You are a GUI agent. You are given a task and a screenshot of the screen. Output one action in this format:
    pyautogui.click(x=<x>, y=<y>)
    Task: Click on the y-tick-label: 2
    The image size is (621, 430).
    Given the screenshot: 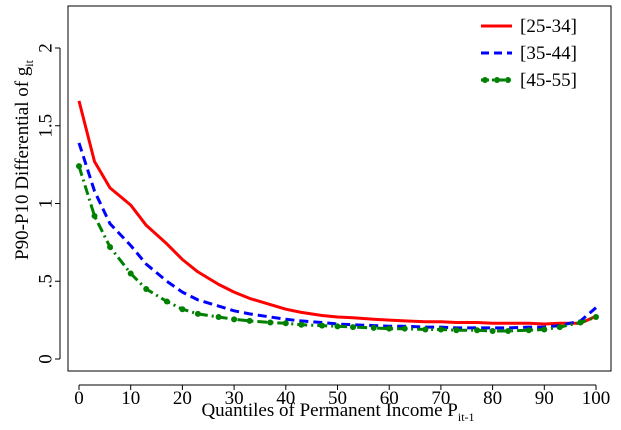 What is the action you would take?
    pyautogui.click(x=45, y=48)
    